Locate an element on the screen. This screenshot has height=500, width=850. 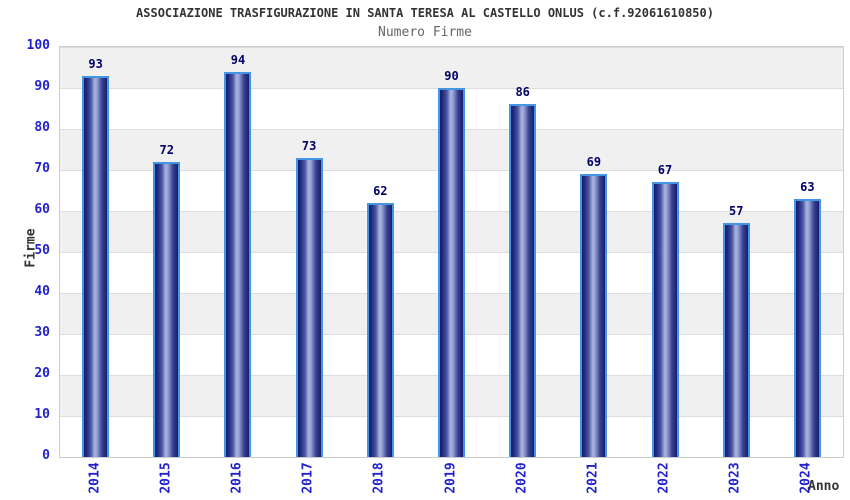
y-tick-90: 90 is located at coordinates (42, 86).